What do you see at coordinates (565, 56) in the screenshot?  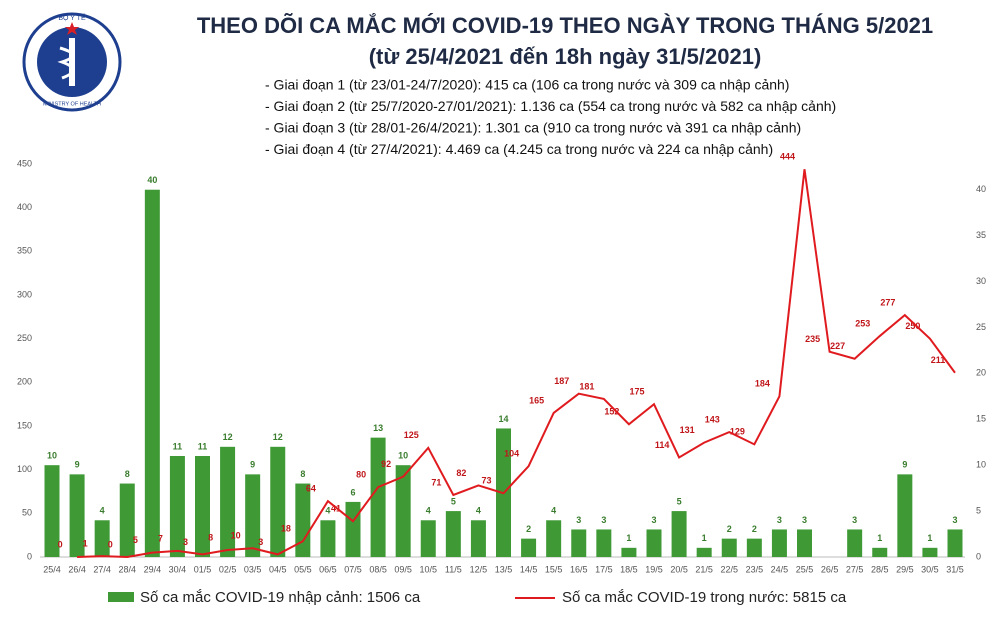 I see `chart-subtitle: (từ 25/4/2021 đến 18h ngày 31/5/2021)` at bounding box center [565, 56].